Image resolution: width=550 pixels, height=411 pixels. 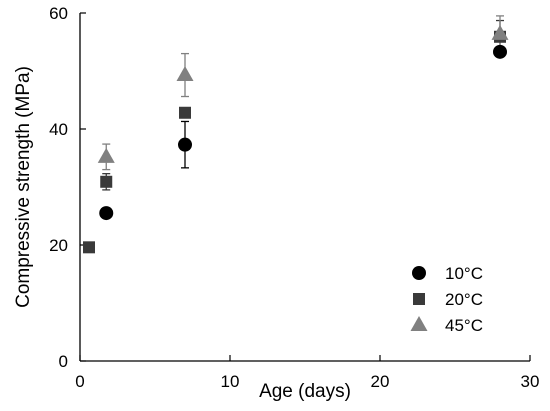 I want to click on legend-label-10-c: 10°C, so click(x=464, y=273).